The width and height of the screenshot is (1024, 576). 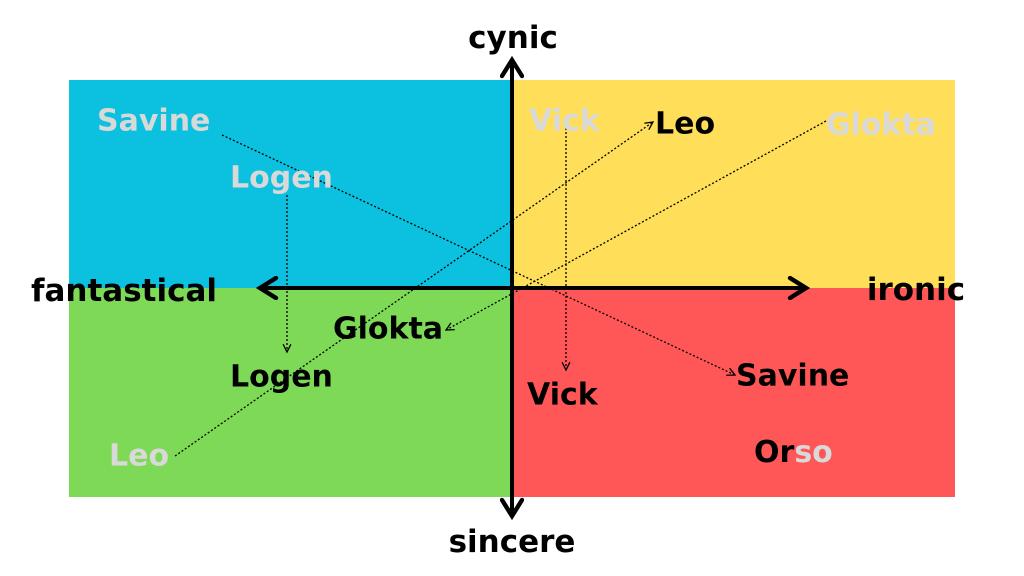 I want to click on logen-end-label: Logen, so click(x=281, y=377).